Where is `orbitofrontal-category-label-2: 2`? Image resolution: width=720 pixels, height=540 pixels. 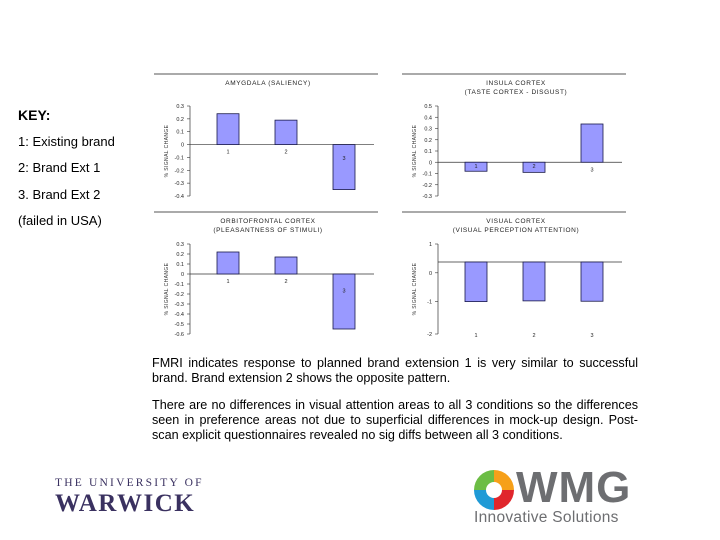
orbitofrontal-category-label-2: 2 is located at coordinates (285, 282).